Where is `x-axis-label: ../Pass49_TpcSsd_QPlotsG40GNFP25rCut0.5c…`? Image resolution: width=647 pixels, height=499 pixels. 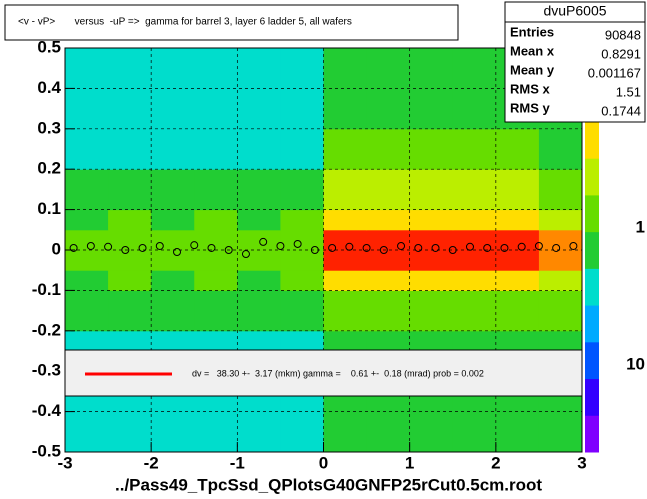
x-axis-label: ../Pass49_TpcSsd_QPlotsG40GNFP25rCut0.5c… is located at coordinates (328, 484).